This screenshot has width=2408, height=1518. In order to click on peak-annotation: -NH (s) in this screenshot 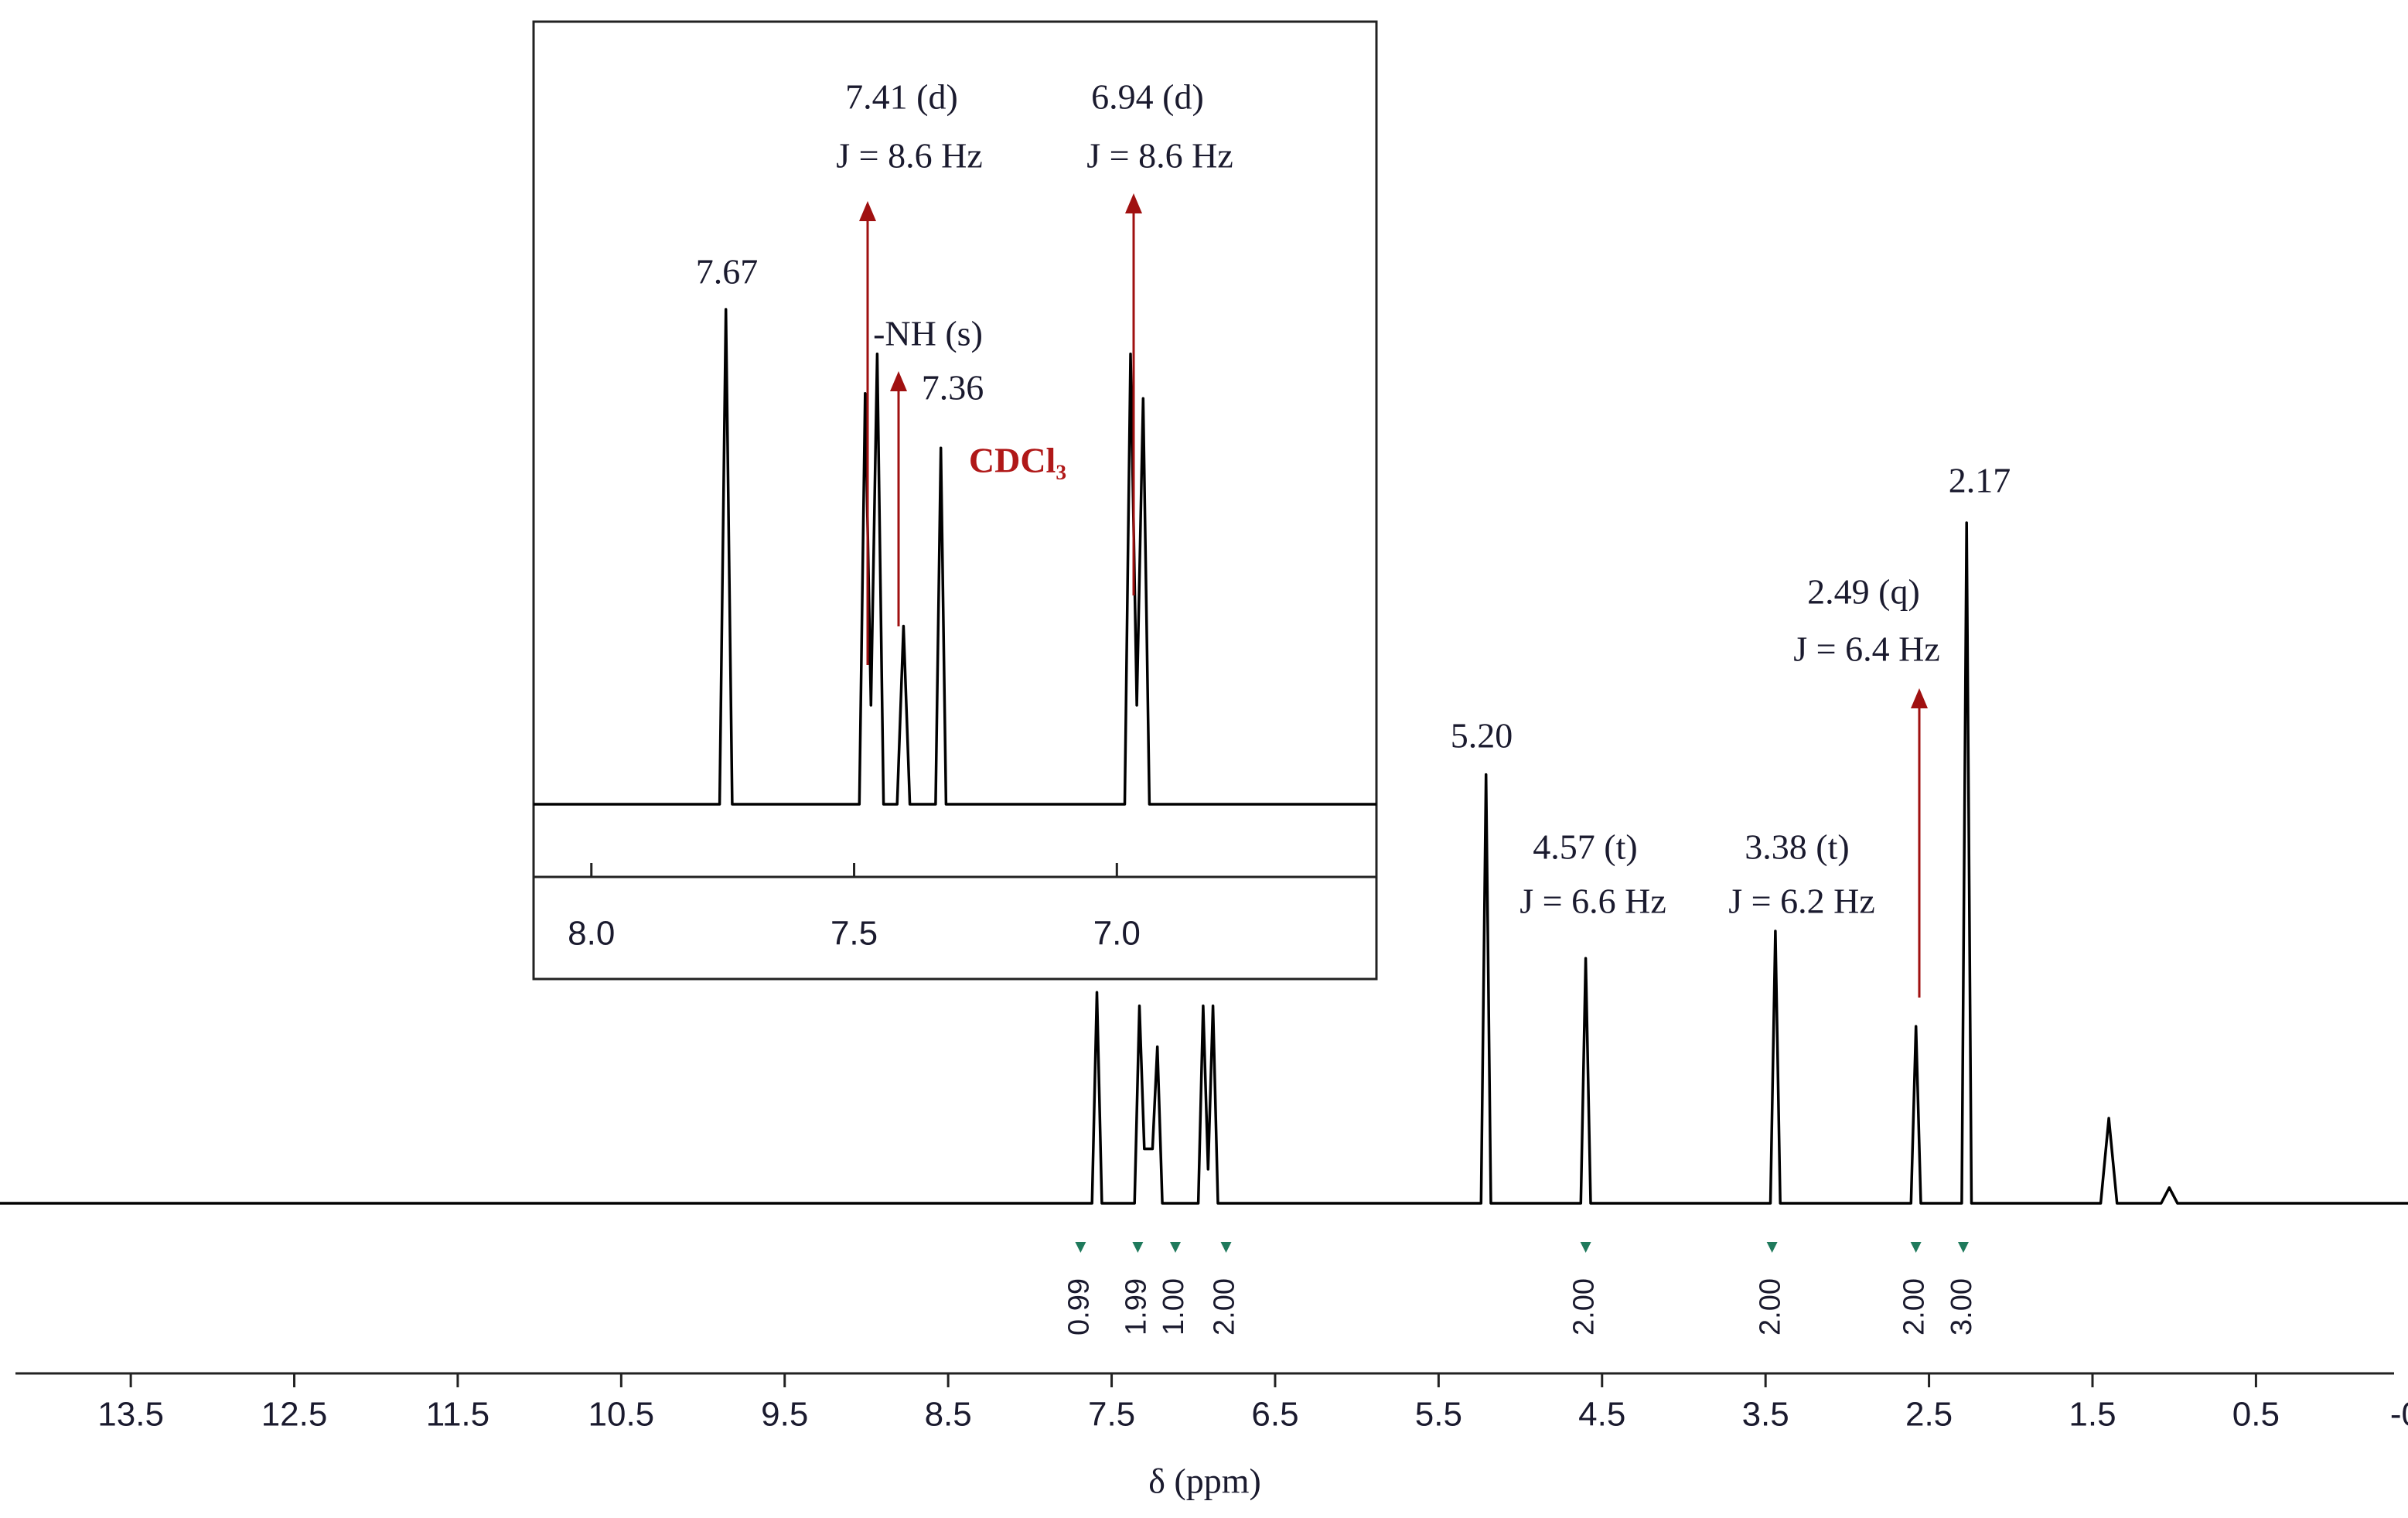, I will do `click(928, 333)`.